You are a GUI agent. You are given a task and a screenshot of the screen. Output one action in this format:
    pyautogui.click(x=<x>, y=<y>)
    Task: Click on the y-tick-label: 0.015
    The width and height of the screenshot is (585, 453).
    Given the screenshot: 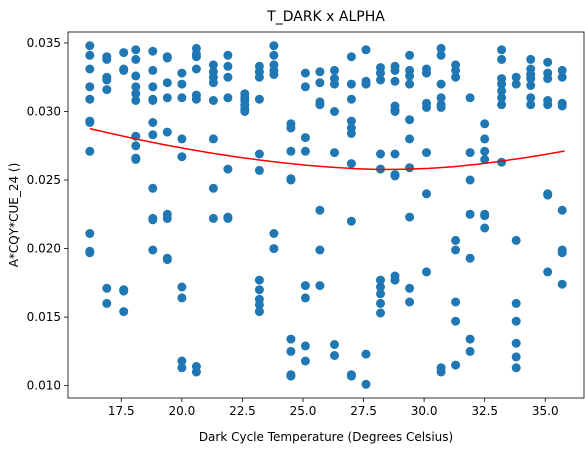 What is the action you would take?
    pyautogui.click(x=44, y=317)
    